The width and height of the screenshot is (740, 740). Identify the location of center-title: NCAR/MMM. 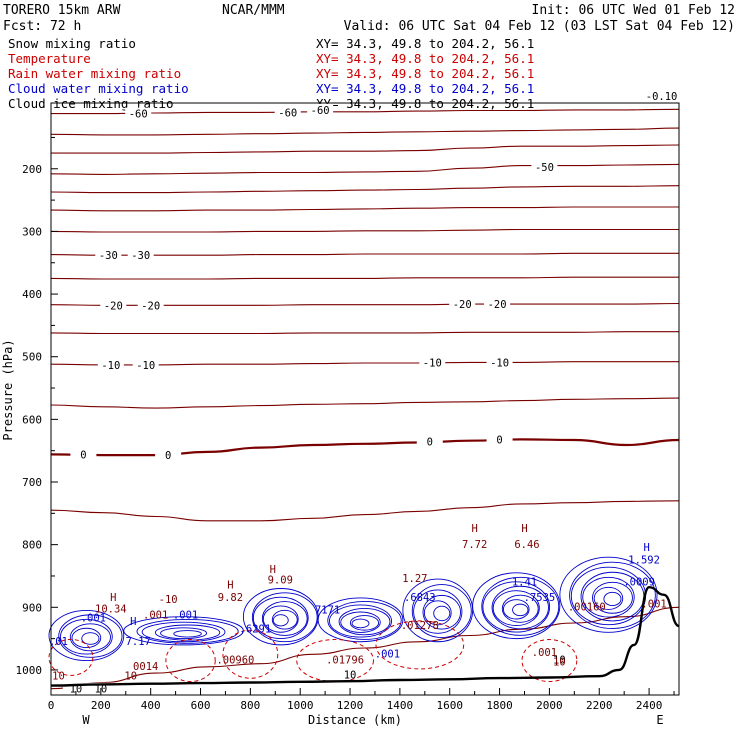
(253, 10).